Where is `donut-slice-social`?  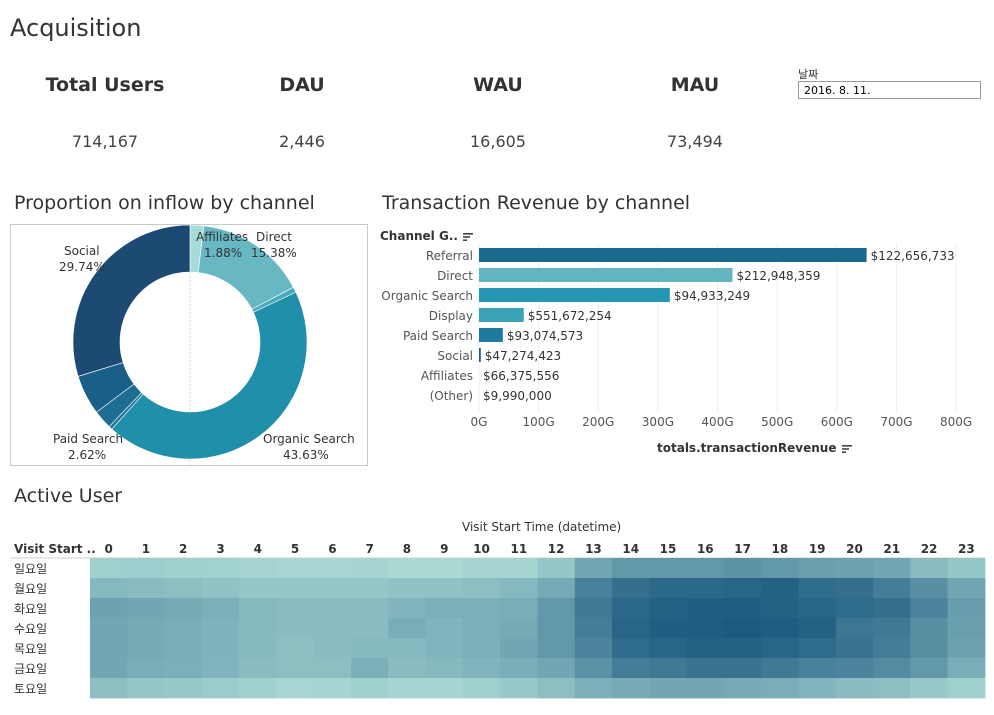
donut-slice-social is located at coordinates (131, 300).